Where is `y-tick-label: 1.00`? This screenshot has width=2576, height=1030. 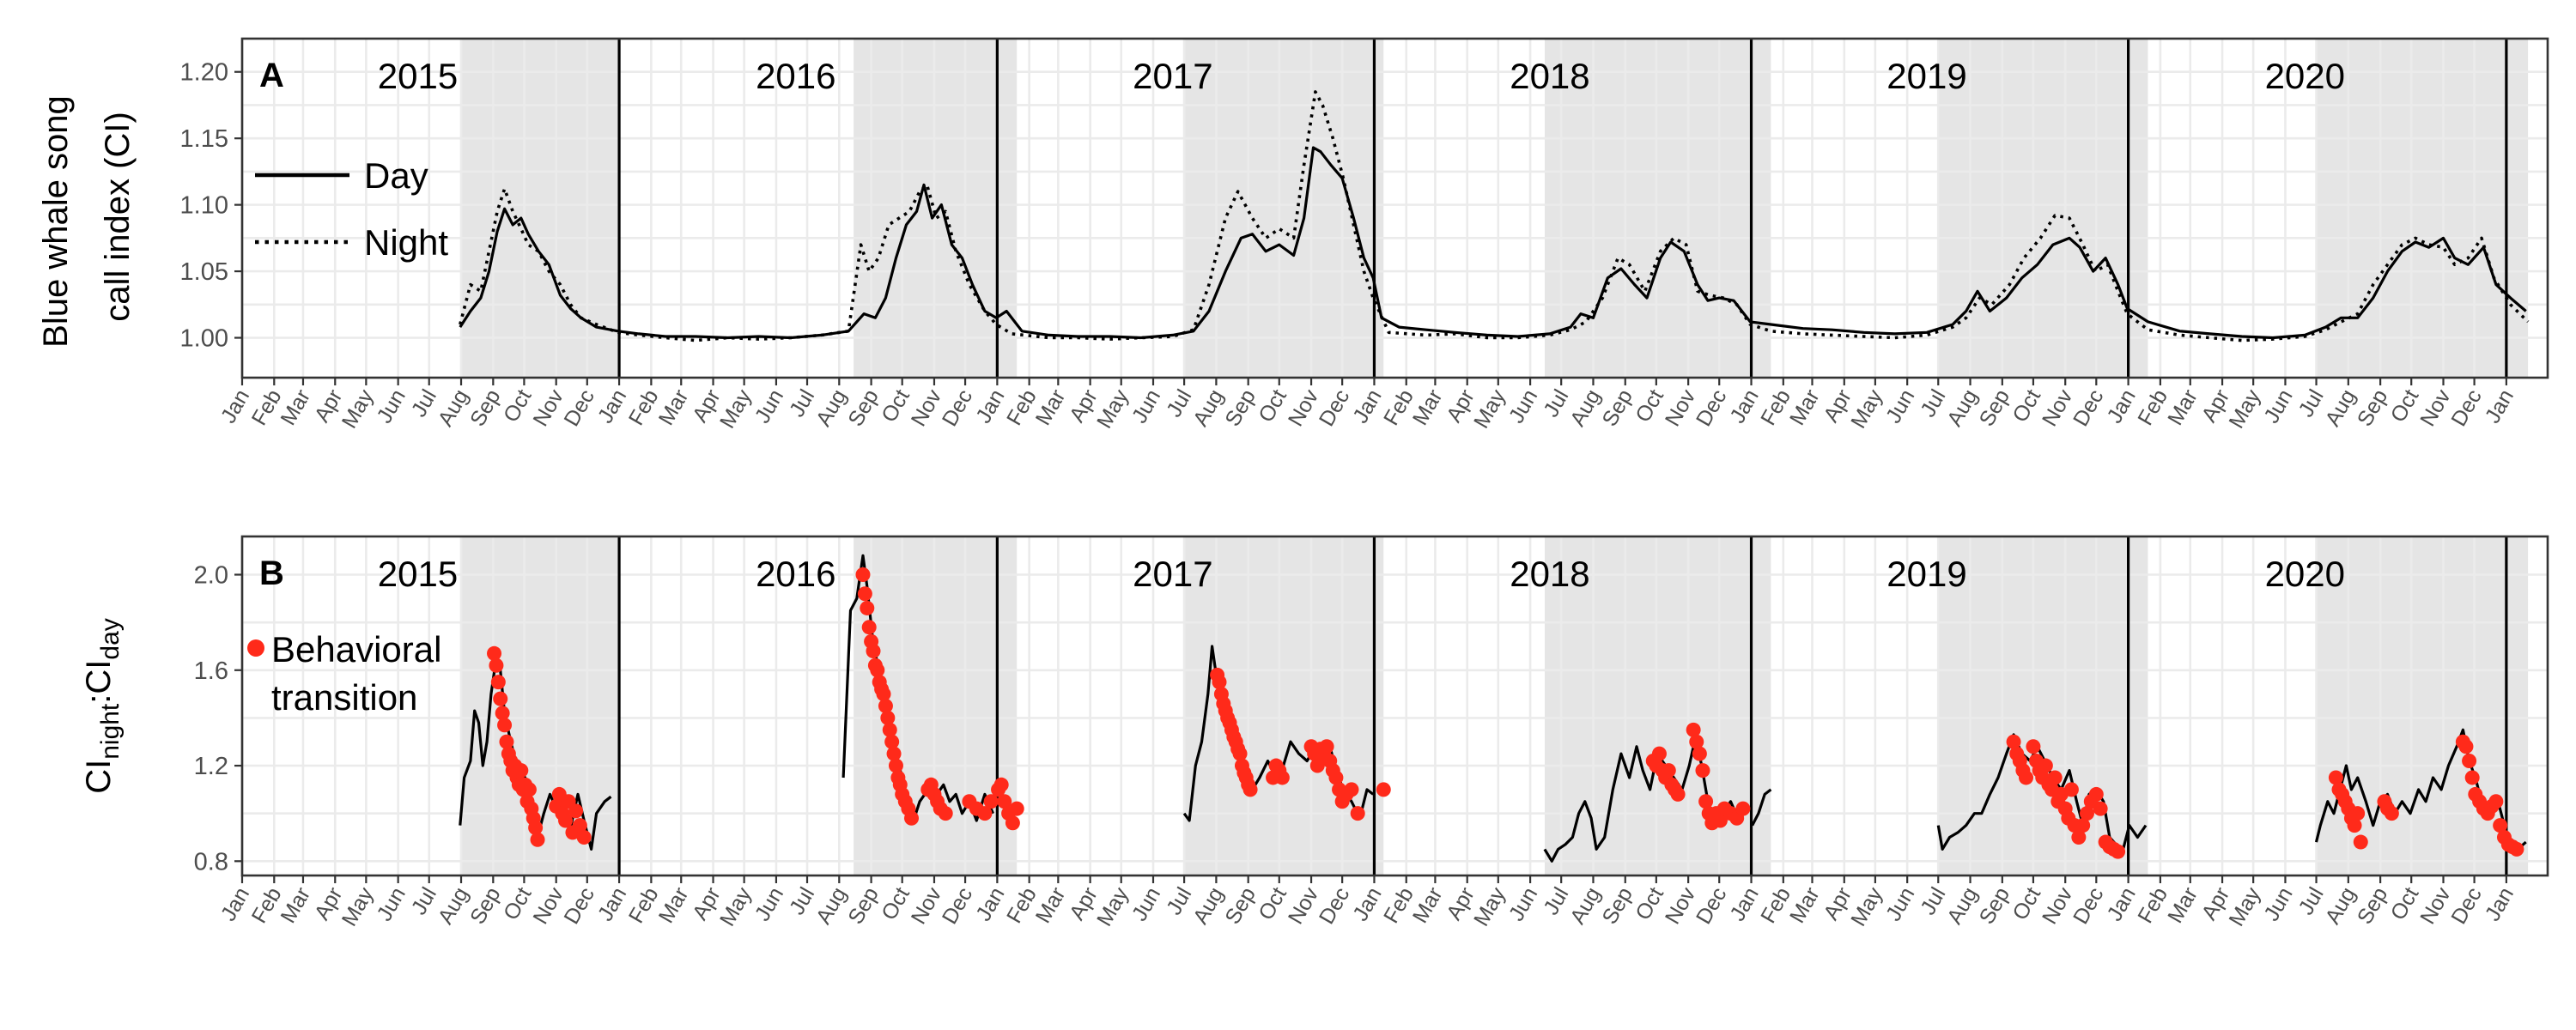
y-tick-label: 1.00 is located at coordinates (204, 339).